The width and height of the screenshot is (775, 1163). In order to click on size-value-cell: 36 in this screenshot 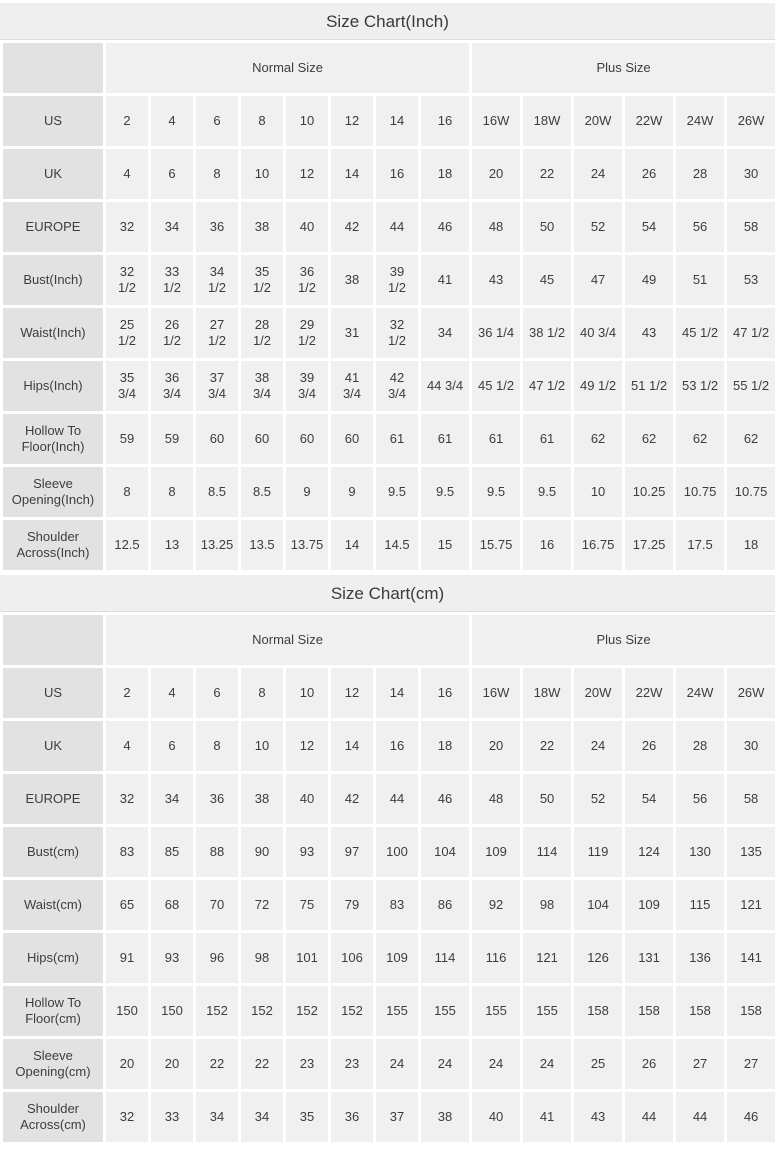, I will do `click(217, 227)`.